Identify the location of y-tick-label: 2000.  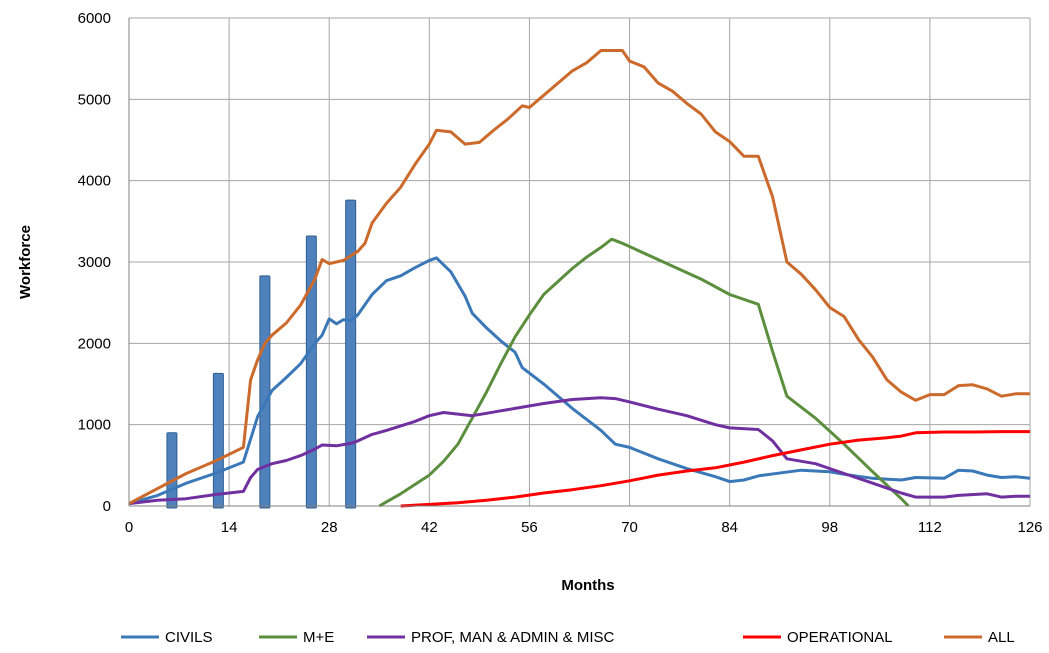
(94, 343).